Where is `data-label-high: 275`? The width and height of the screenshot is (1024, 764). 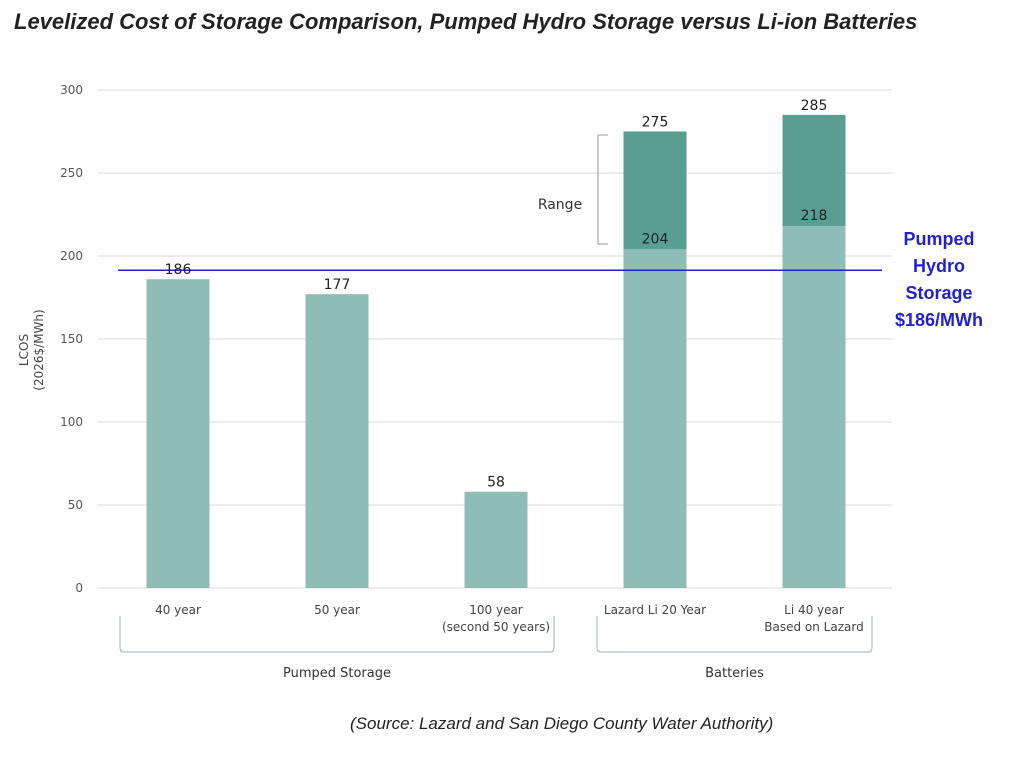 data-label-high: 275 is located at coordinates (655, 123).